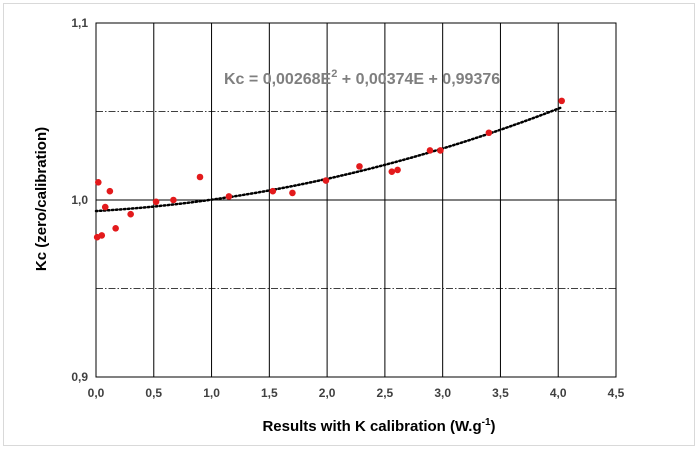 This screenshot has width=700, height=451. What do you see at coordinates (418, 79) in the screenshot?
I see `equation-rest: + 0,00374E + 0,99376` at bounding box center [418, 79].